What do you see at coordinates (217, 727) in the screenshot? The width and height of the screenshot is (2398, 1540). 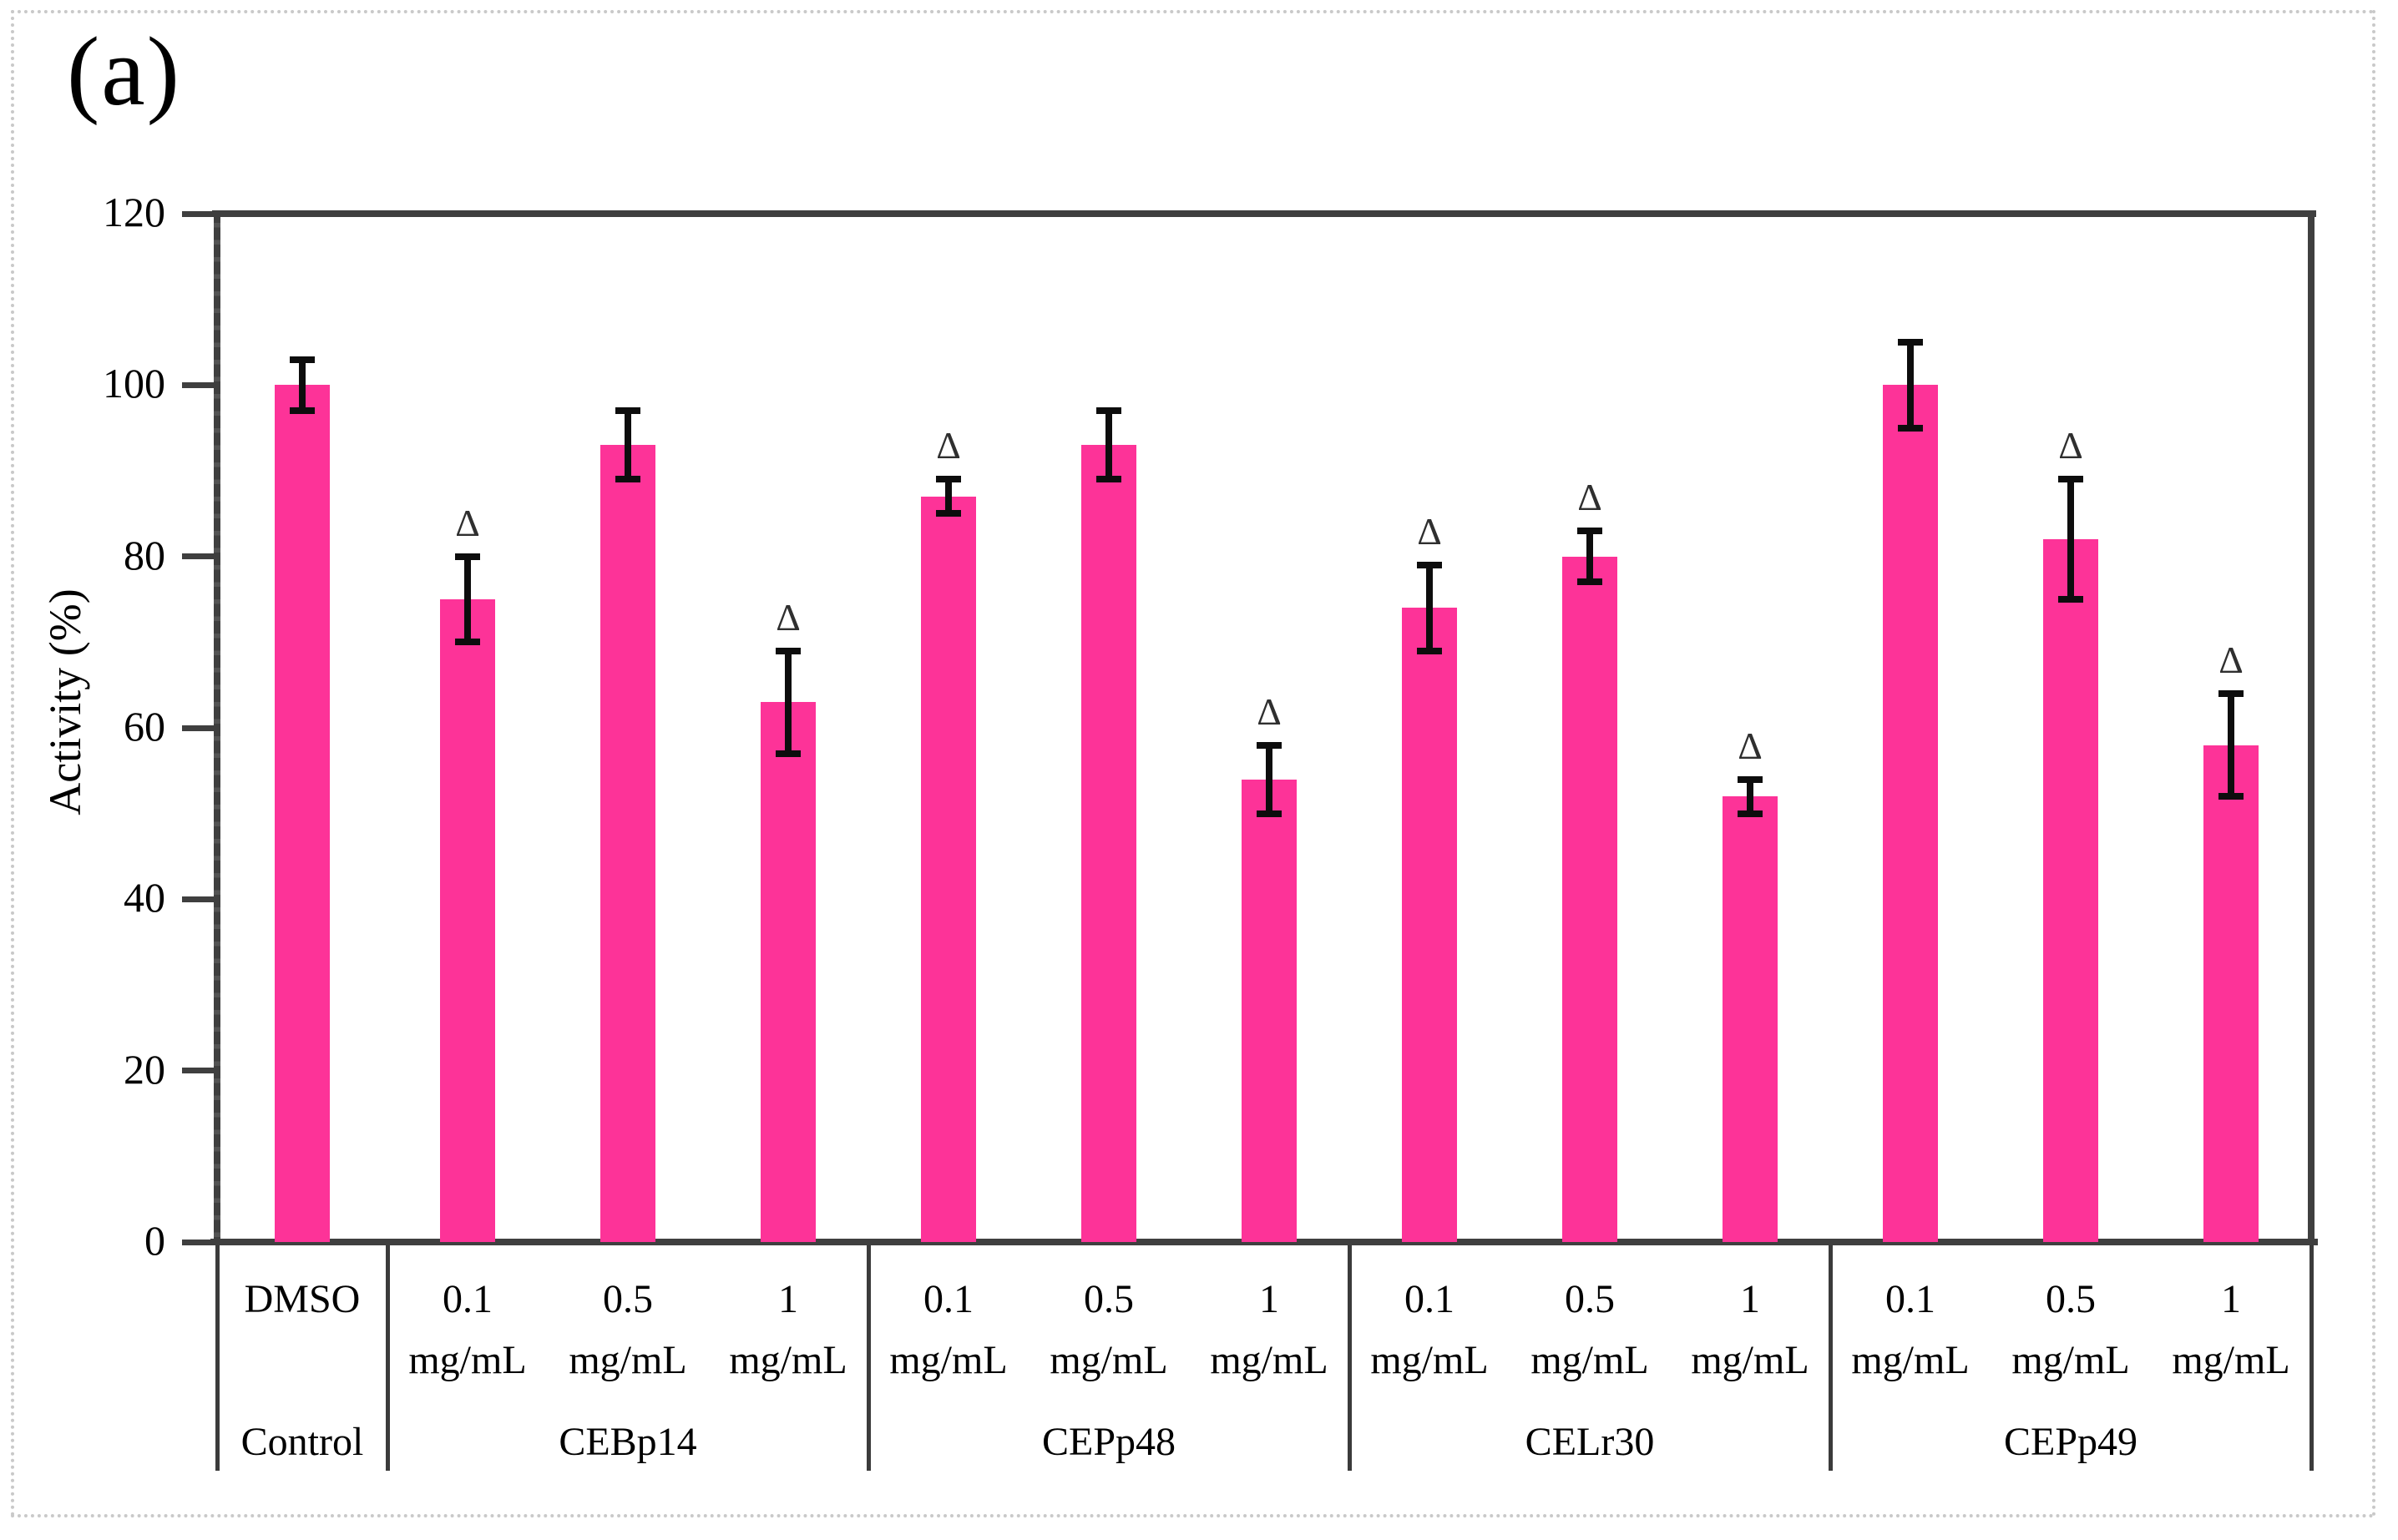 I see `y-axis-line` at bounding box center [217, 727].